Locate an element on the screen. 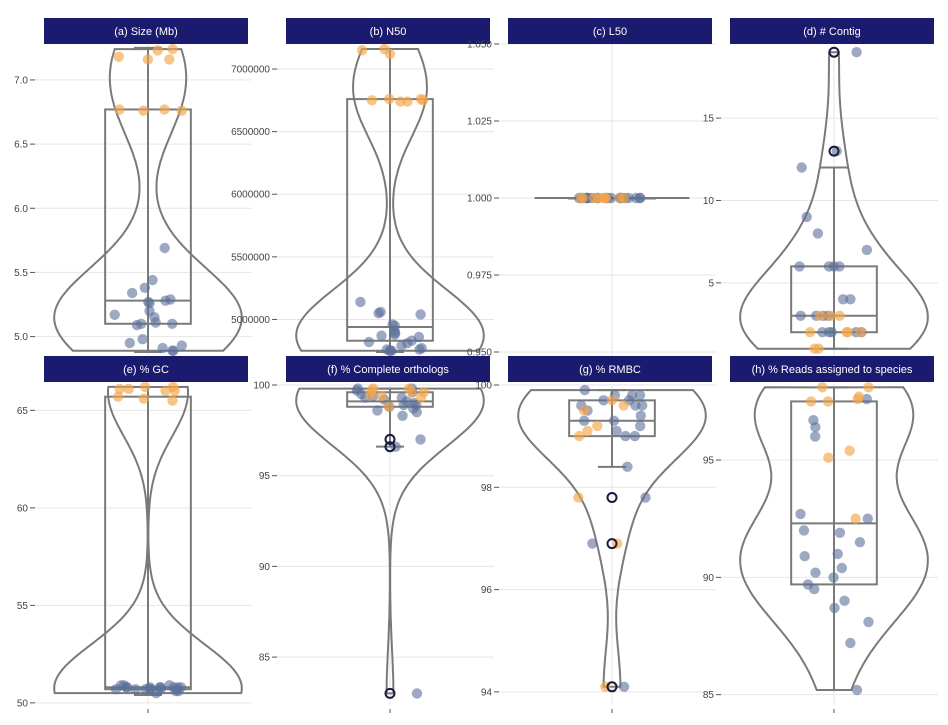 This screenshot has width=948, height=725. y-tick-label: 5000000 is located at coordinates (250, 320).